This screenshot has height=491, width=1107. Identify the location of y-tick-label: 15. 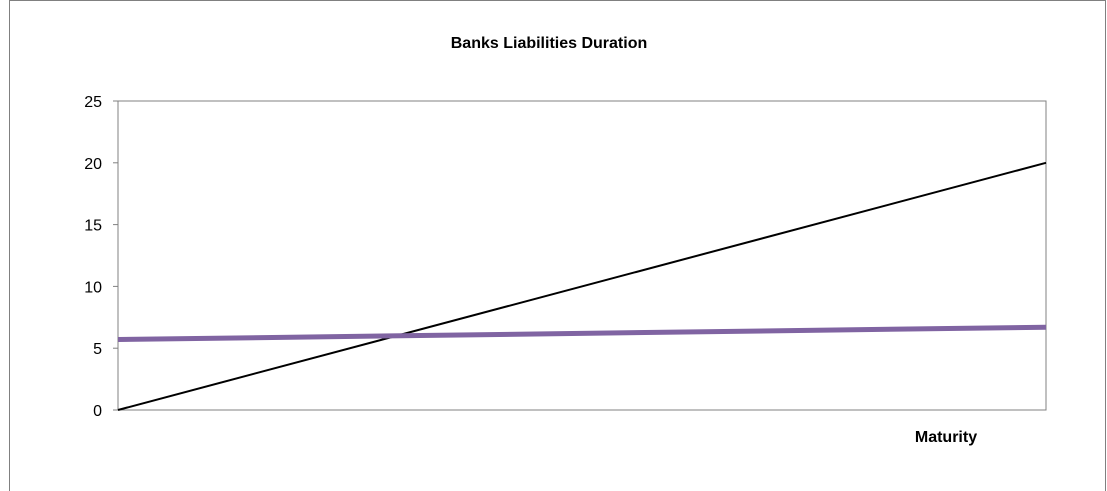
(93, 226).